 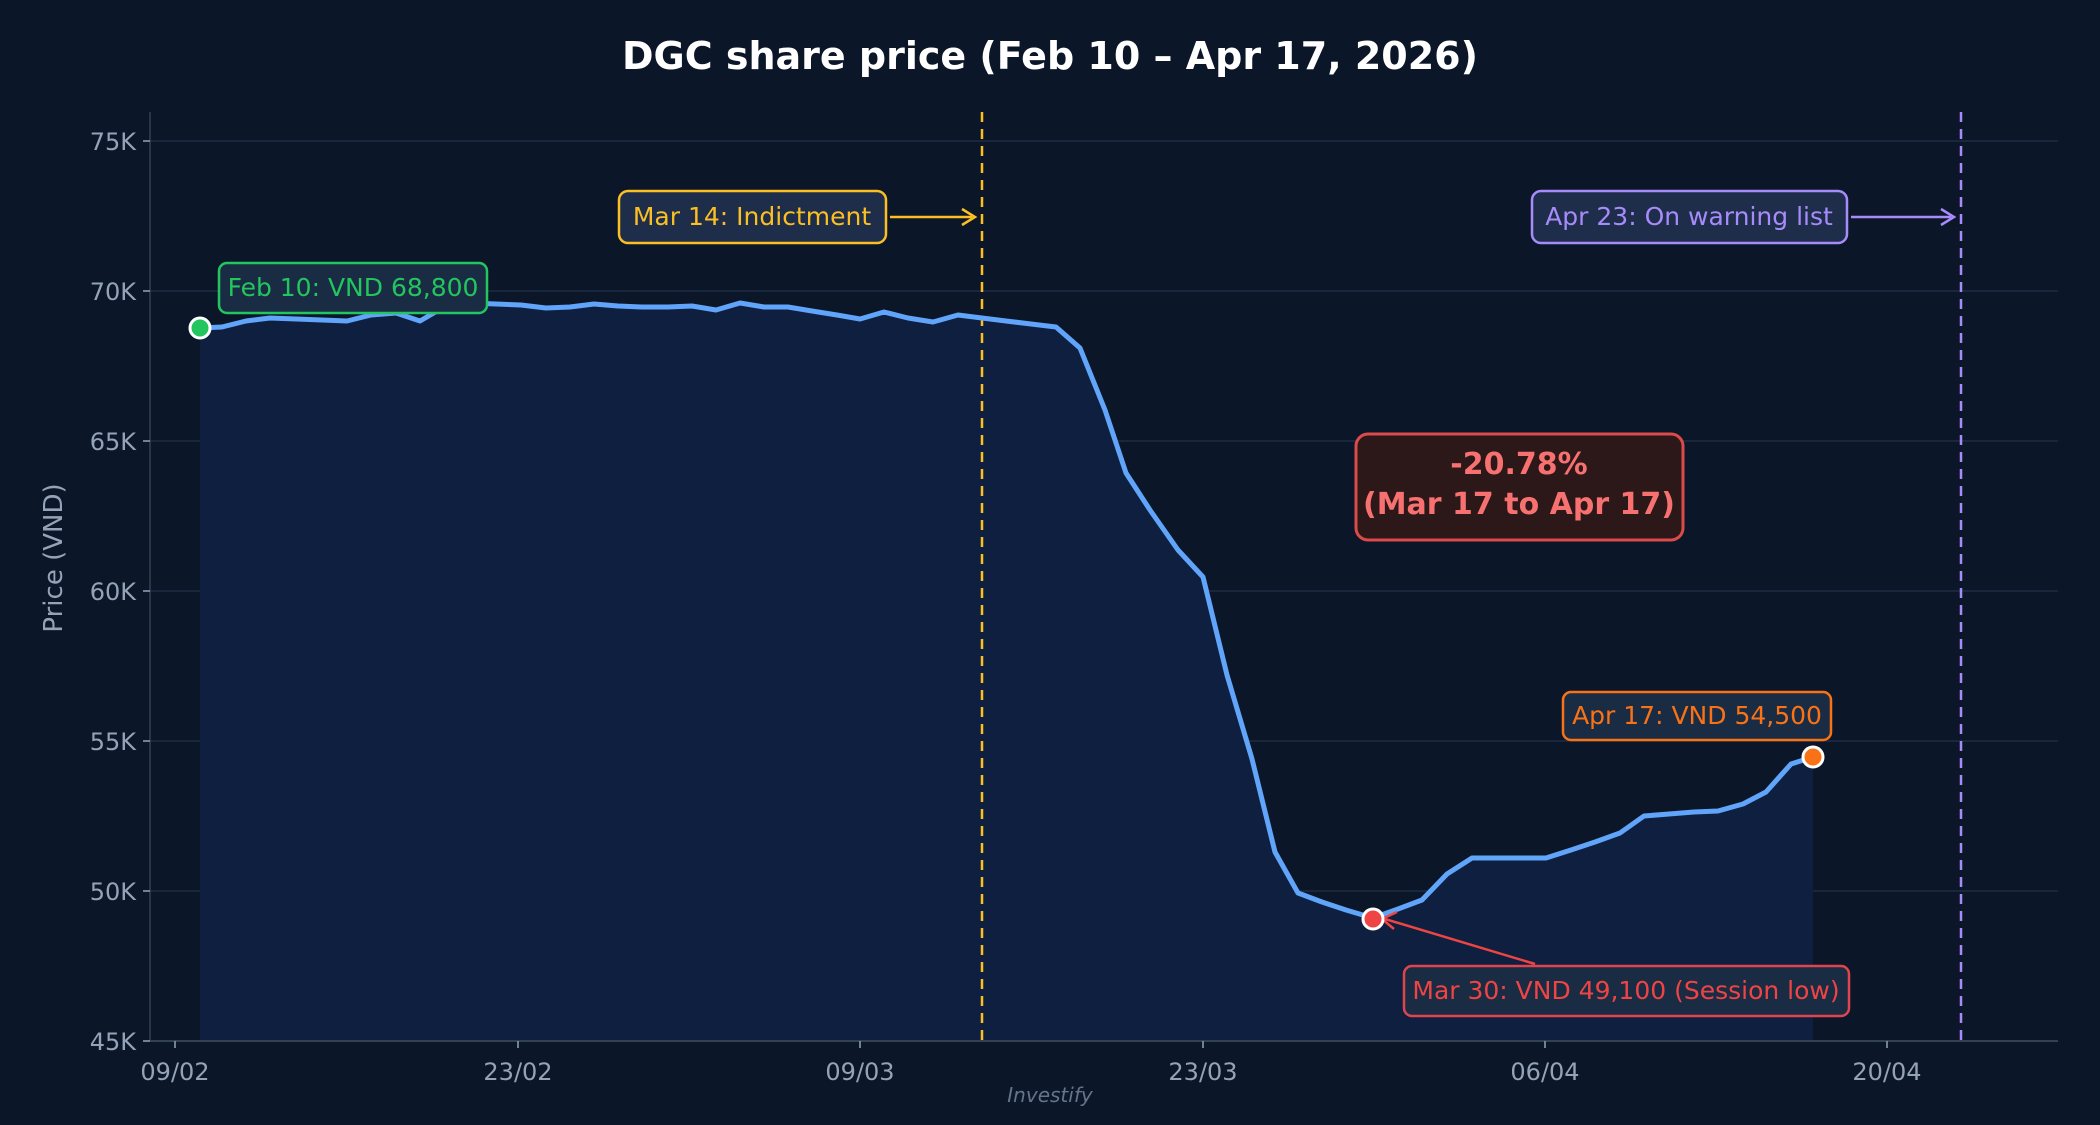 I want to click on end-annotation: Apr 17: VND 54,500, so click(x=1697, y=716).